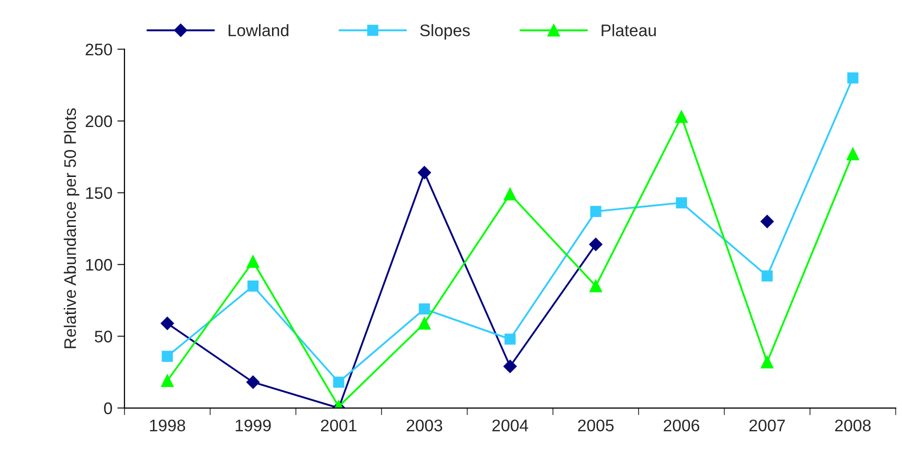 This screenshot has width=902, height=460. What do you see at coordinates (253, 426) in the screenshot?
I see `x-tick-label: 1999` at bounding box center [253, 426].